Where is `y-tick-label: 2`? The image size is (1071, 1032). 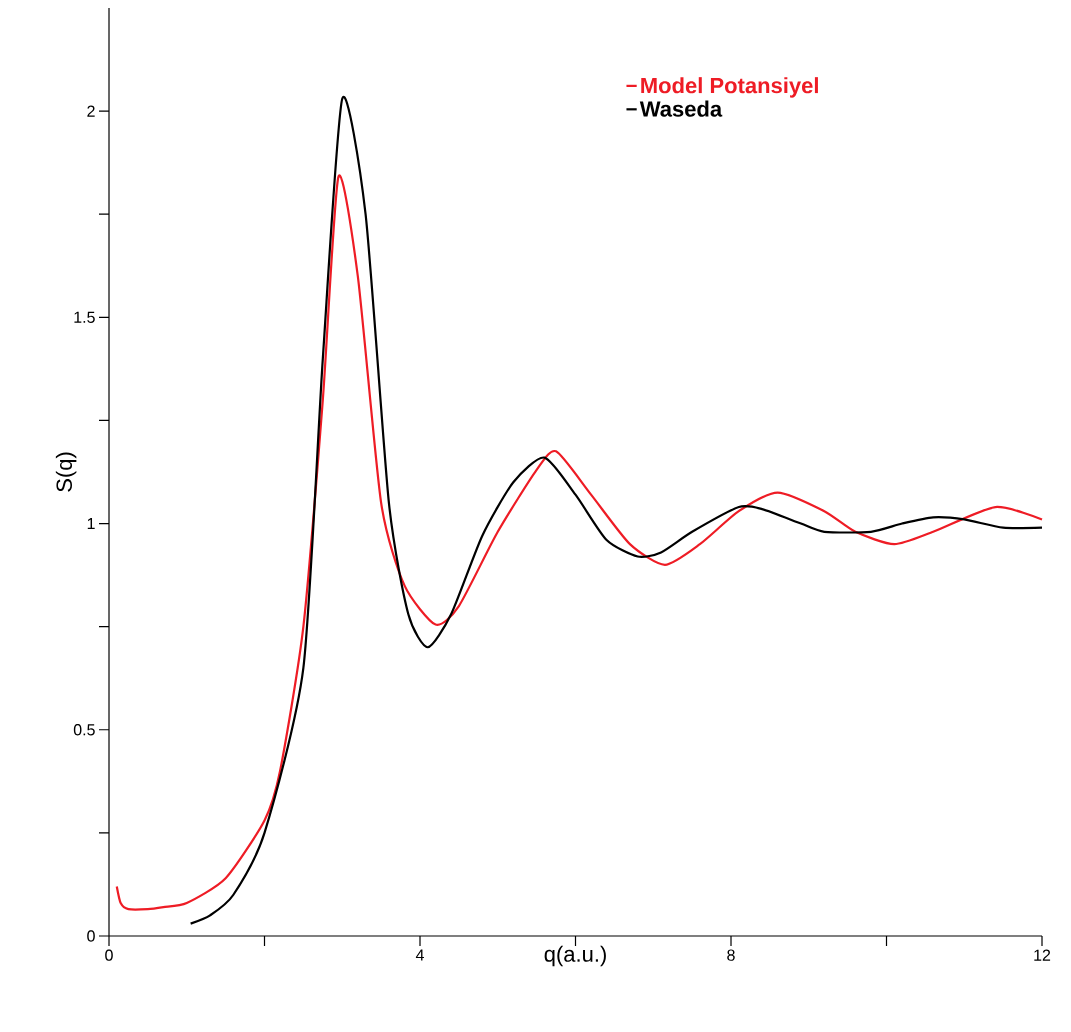
y-tick-label: 2 is located at coordinates (91, 111).